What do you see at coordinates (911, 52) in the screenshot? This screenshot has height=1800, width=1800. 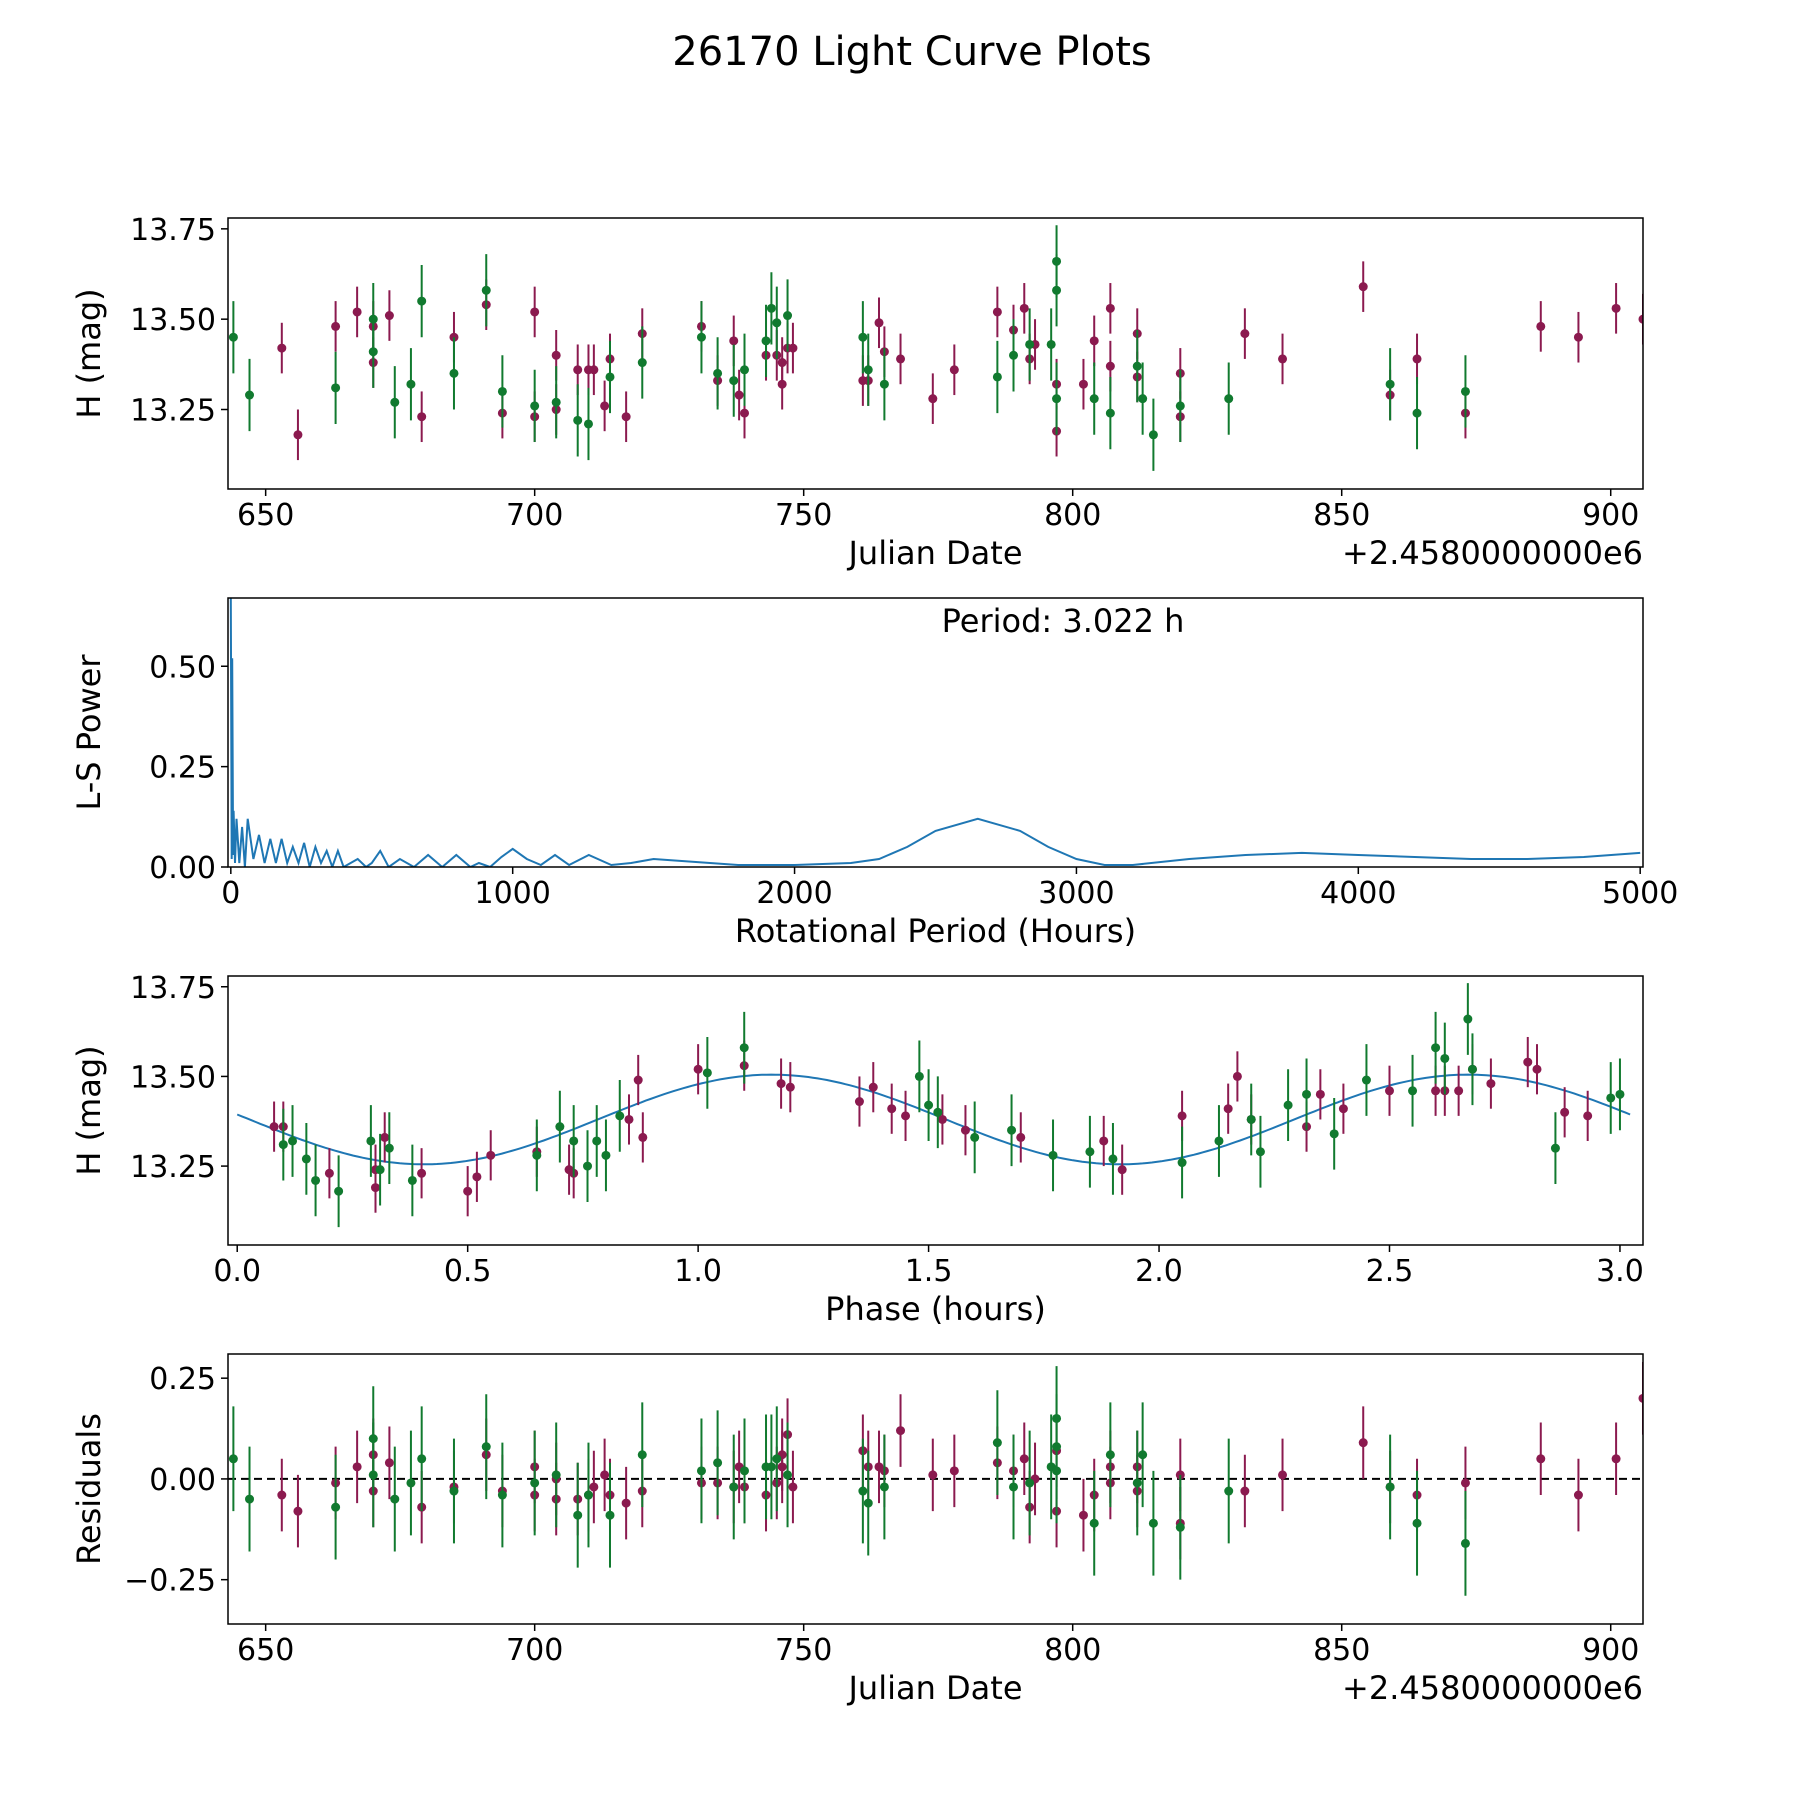 I see `figure-title: 26170 Light Curve Plots` at bounding box center [911, 52].